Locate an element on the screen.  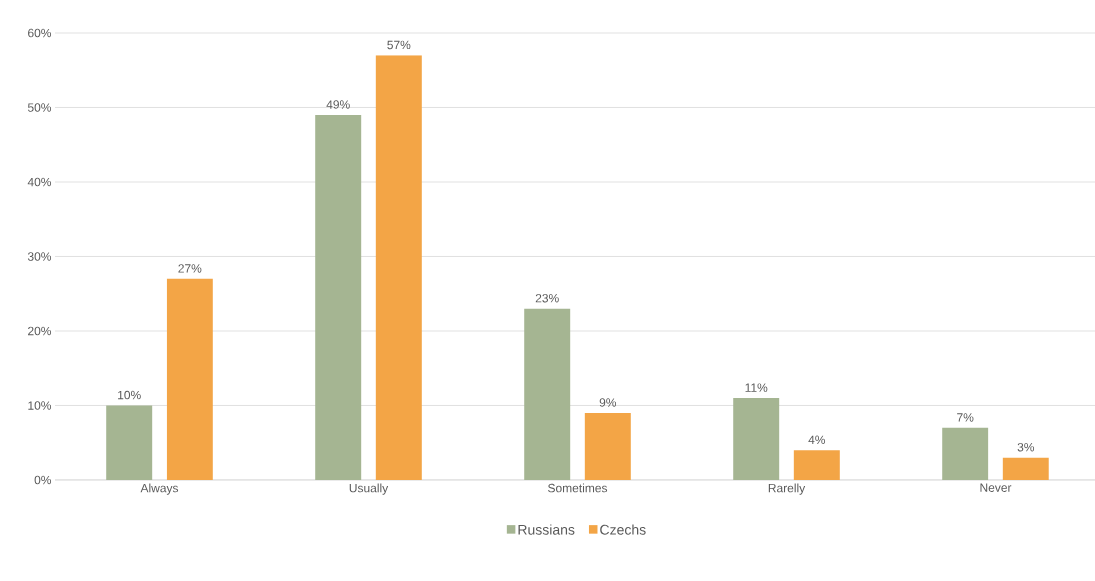
x-tick-label: Usually is located at coordinates (369, 489).